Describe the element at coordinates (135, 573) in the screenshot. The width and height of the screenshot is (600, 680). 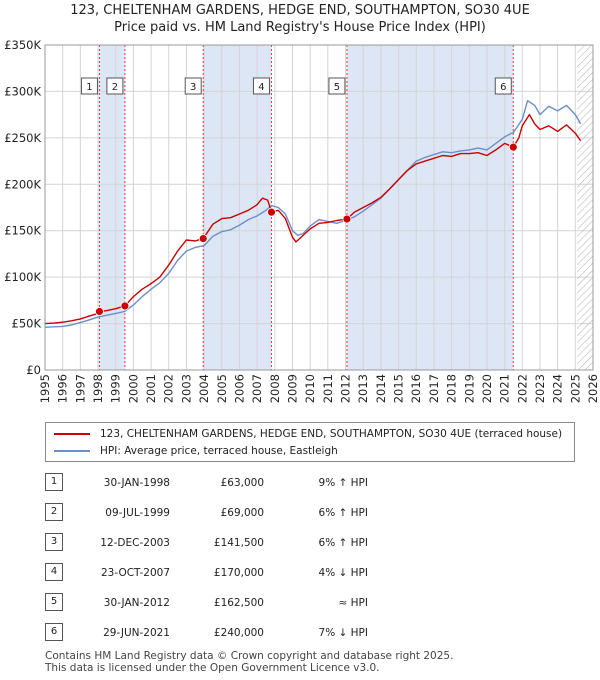
I see `sale-date: 23-OCT-2007` at that location.